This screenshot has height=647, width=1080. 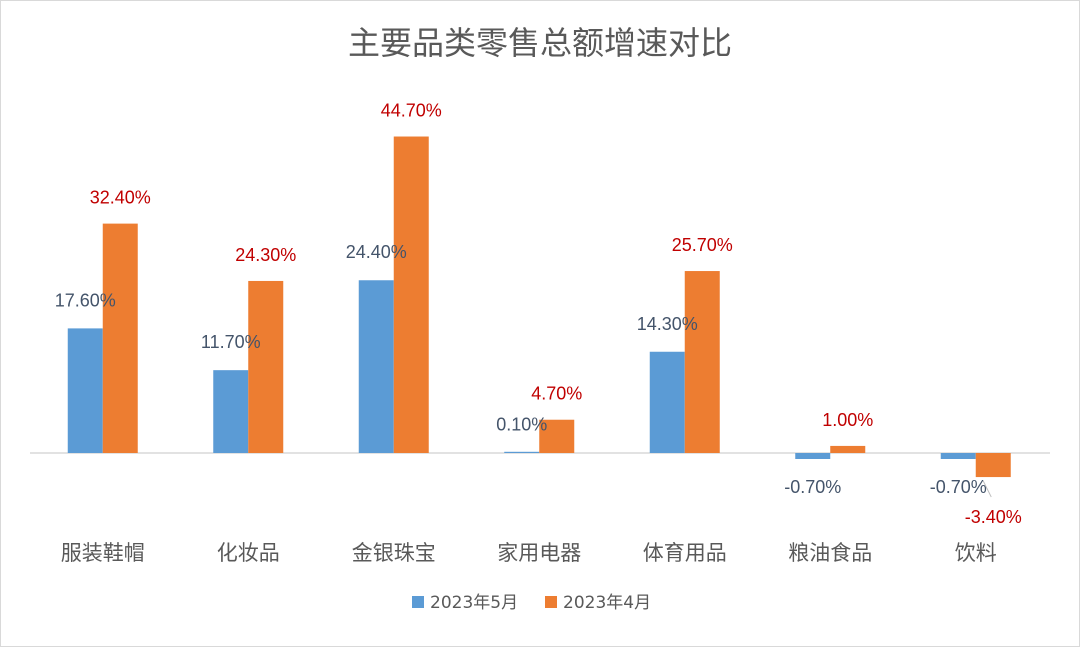 I want to click on data-label-2023-05: 11.70%, so click(x=231, y=342).